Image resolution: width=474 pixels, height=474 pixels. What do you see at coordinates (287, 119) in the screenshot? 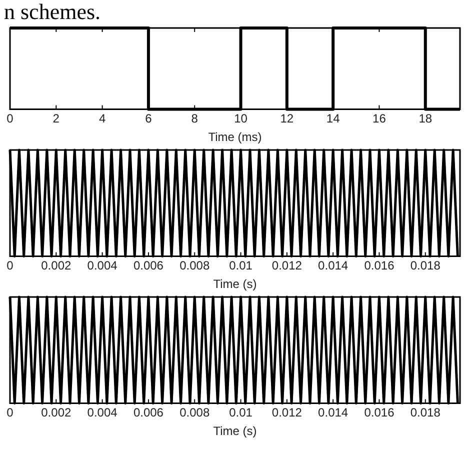
I see `x-tick-label: 12` at bounding box center [287, 119].